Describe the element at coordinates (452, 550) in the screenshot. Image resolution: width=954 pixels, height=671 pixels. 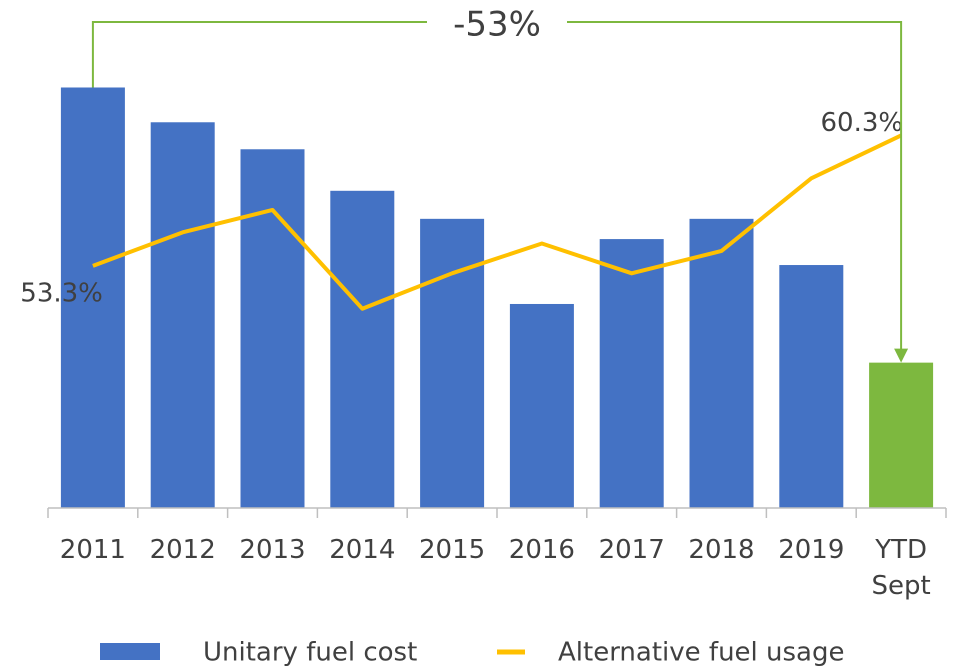
I see `x-tick-label: 2015` at that location.